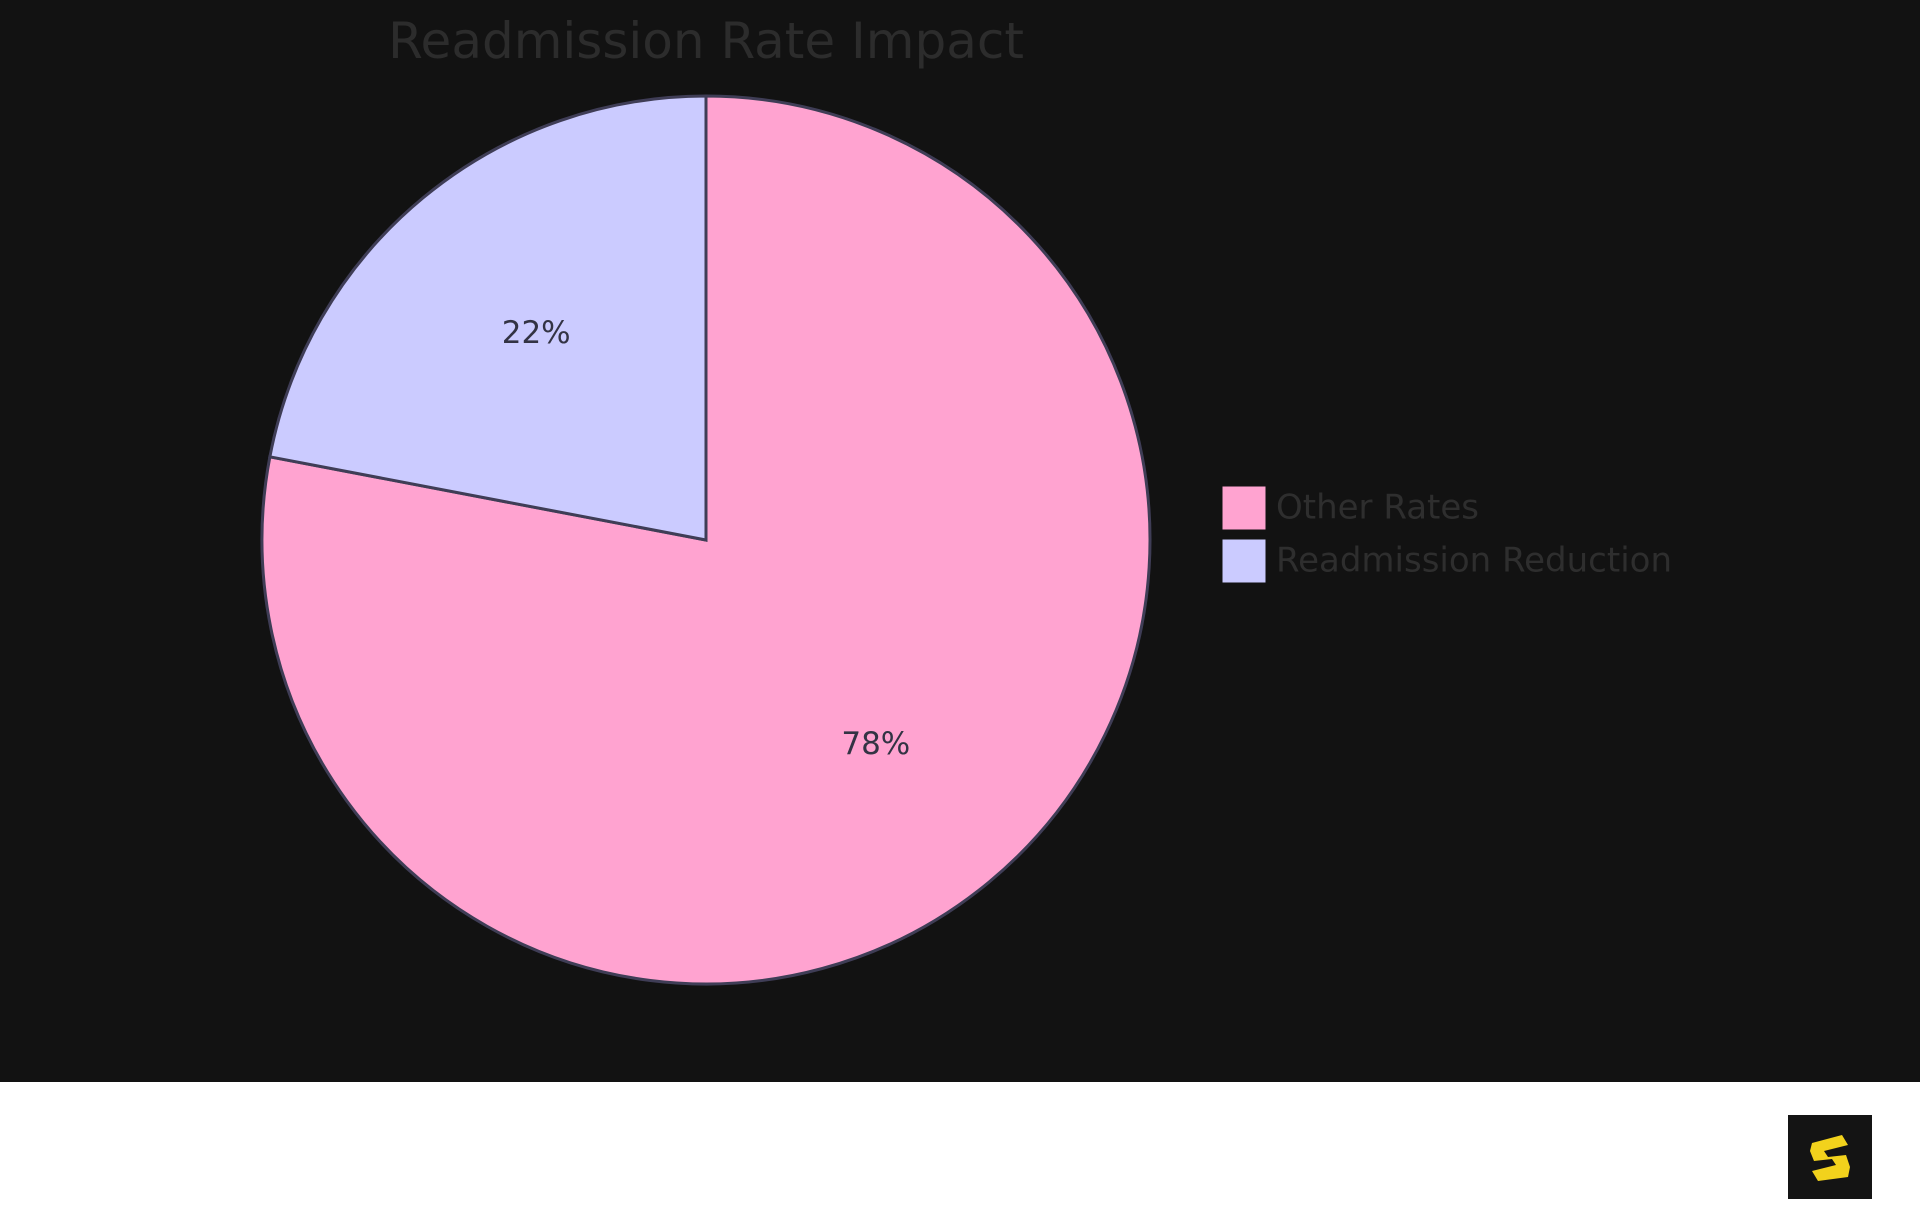  I want to click on slice-label-readmission-reduction: 22%, so click(536, 333).